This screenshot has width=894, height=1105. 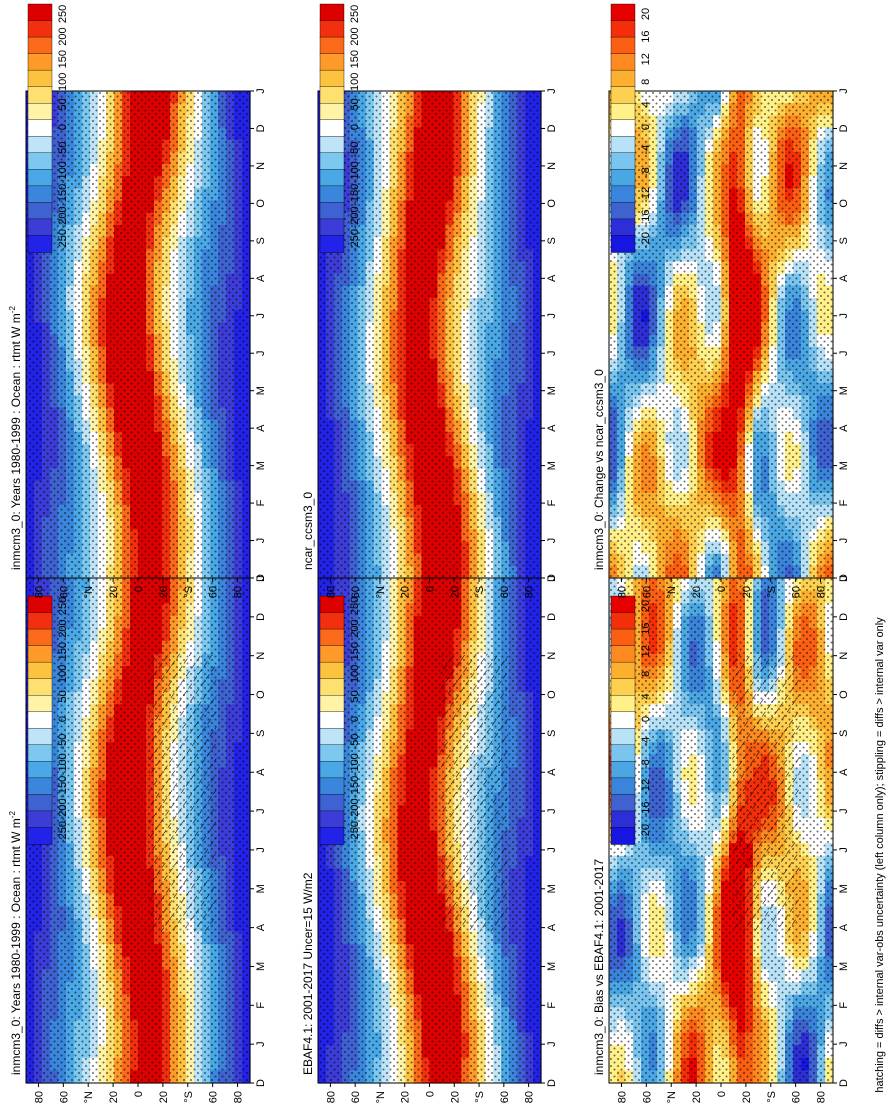 What do you see at coordinates (429, 334) in the screenshot?
I see `stippling-overlay` at bounding box center [429, 334].